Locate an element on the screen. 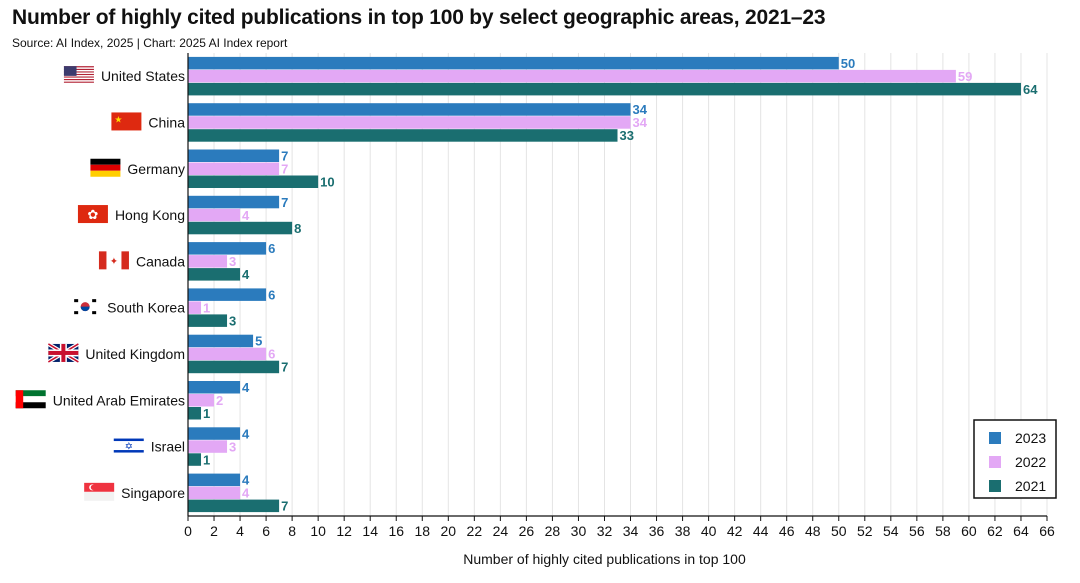 This screenshot has width=1080, height=583. flag-germany-icon is located at coordinates (105, 167).